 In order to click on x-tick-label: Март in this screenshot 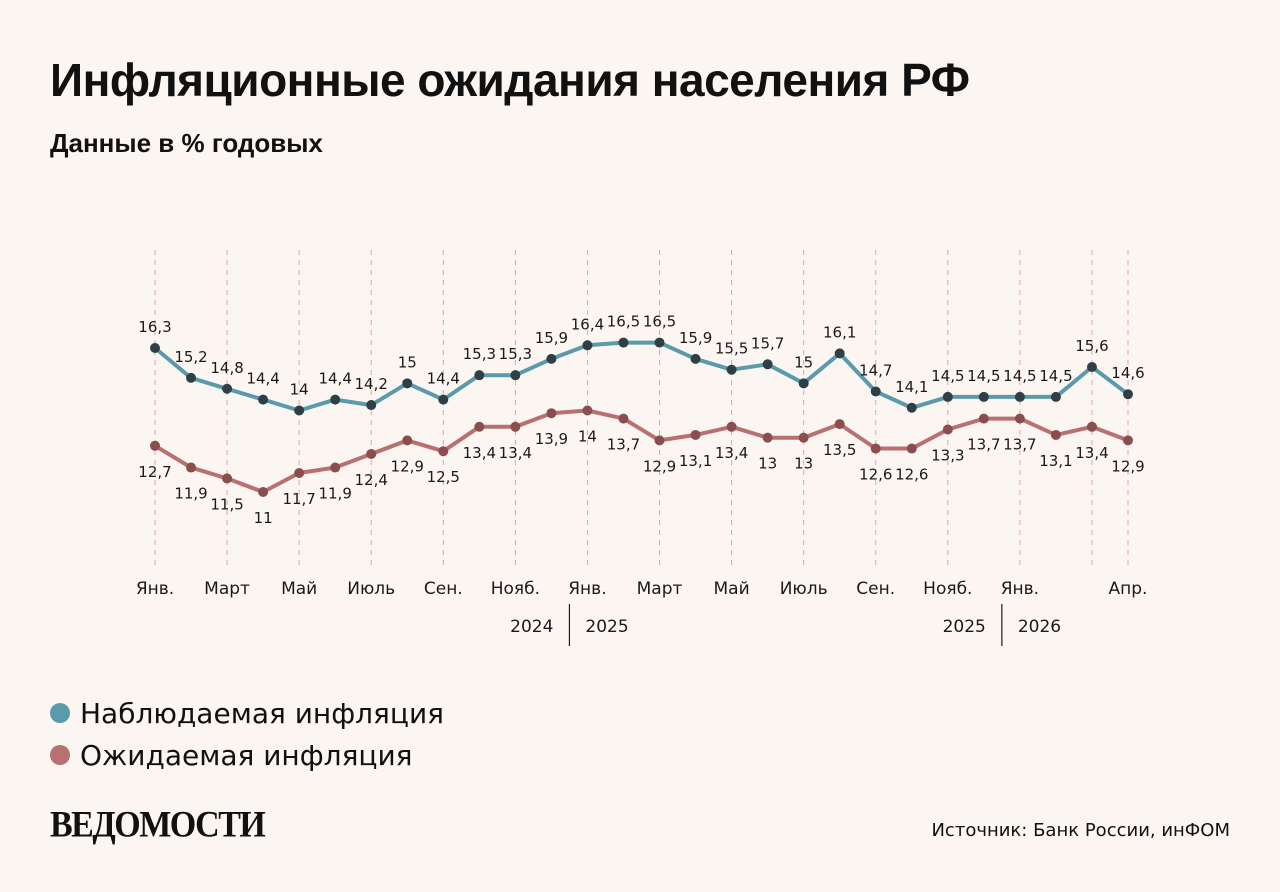, I will do `click(227, 589)`.